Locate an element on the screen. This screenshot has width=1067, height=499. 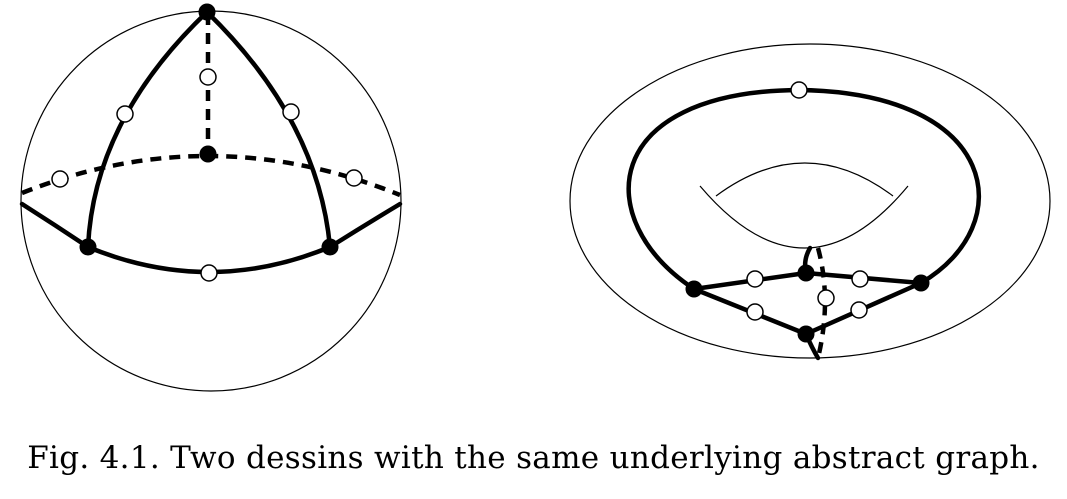
torus-white-vertex-back-meridian is located at coordinates (826, 298).